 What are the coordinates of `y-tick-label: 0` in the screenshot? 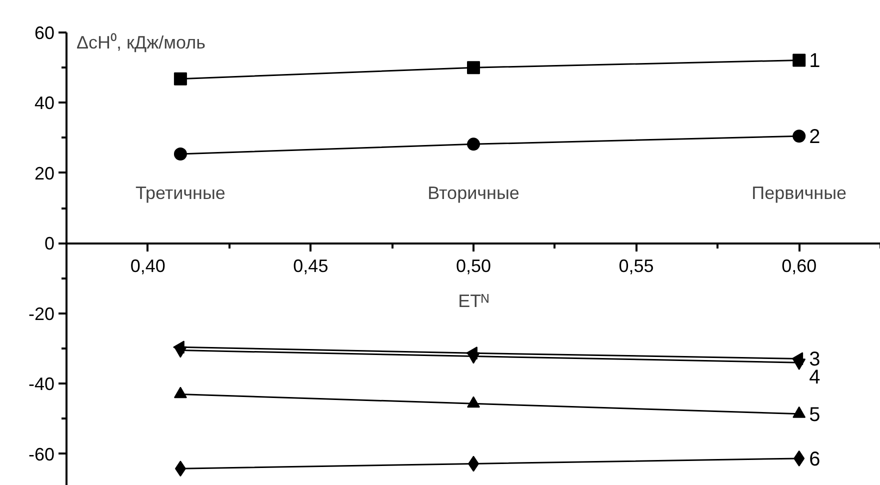 It's located at (49, 244).